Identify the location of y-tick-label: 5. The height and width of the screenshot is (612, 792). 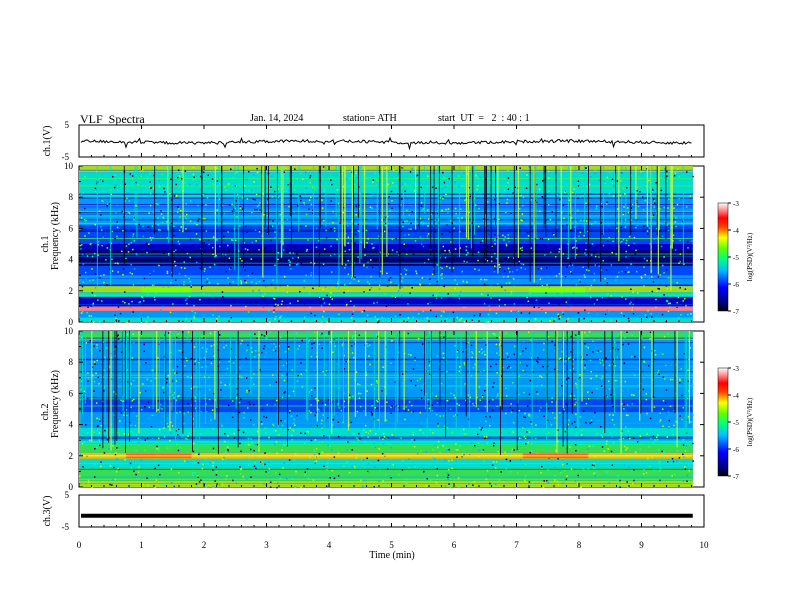
(67, 125).